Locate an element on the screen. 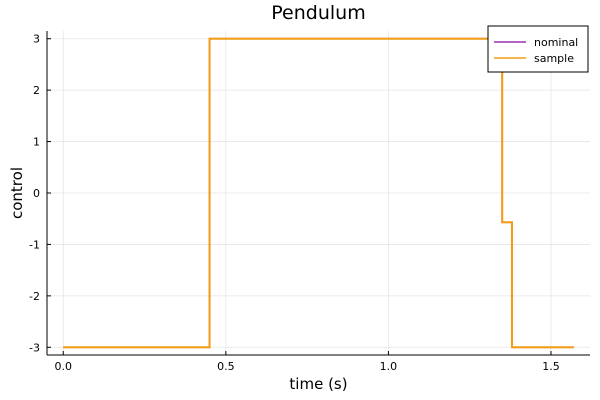  legend: nominal sample is located at coordinates (538, 49).